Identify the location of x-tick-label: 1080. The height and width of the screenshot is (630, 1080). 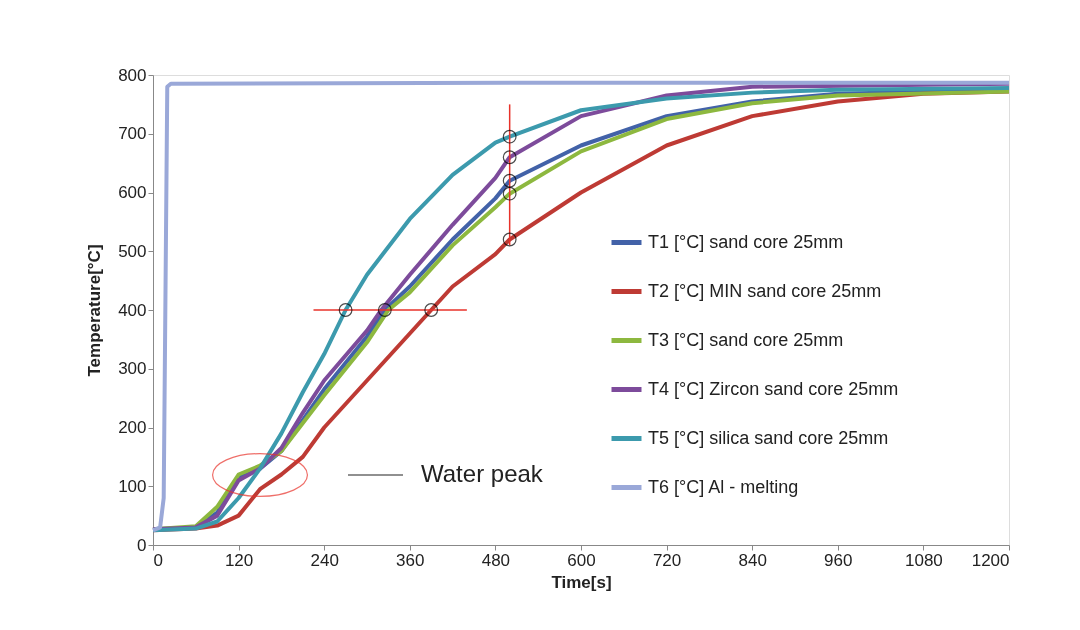
(923, 560).